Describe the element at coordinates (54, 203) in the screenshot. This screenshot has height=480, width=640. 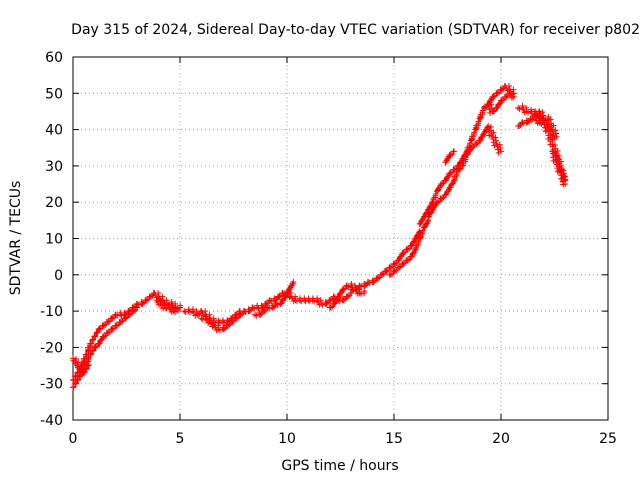
I see `y-tick-label: 20` at that location.